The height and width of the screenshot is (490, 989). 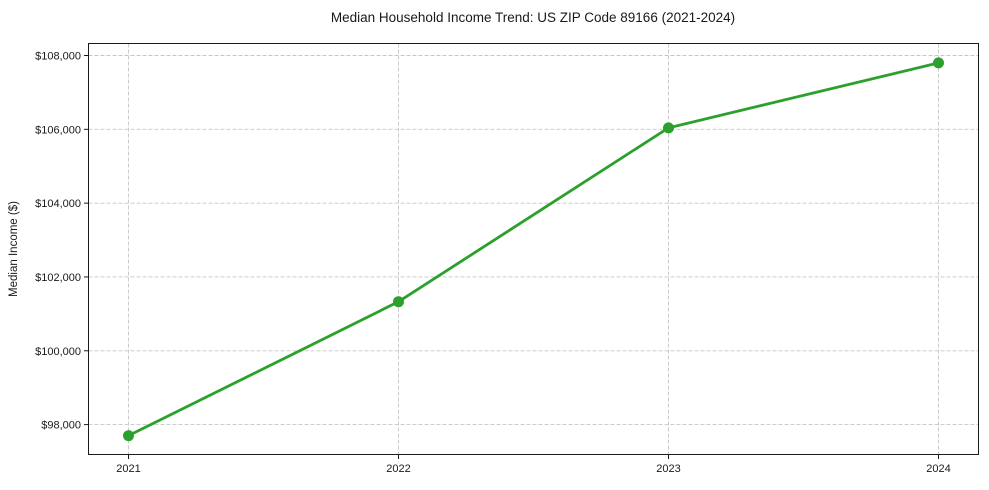 What do you see at coordinates (14, 249) in the screenshot?
I see `y-axis-title: Median Income ($)` at bounding box center [14, 249].